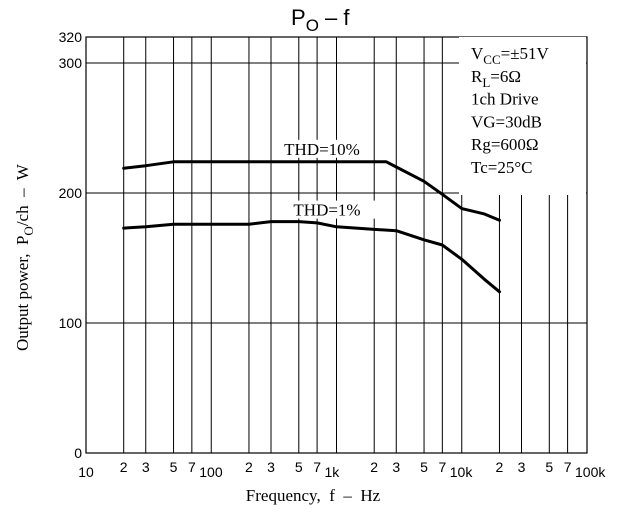 This screenshot has width=618, height=512. I want to click on x-decade-tick-label: 100k, so click(590, 472).